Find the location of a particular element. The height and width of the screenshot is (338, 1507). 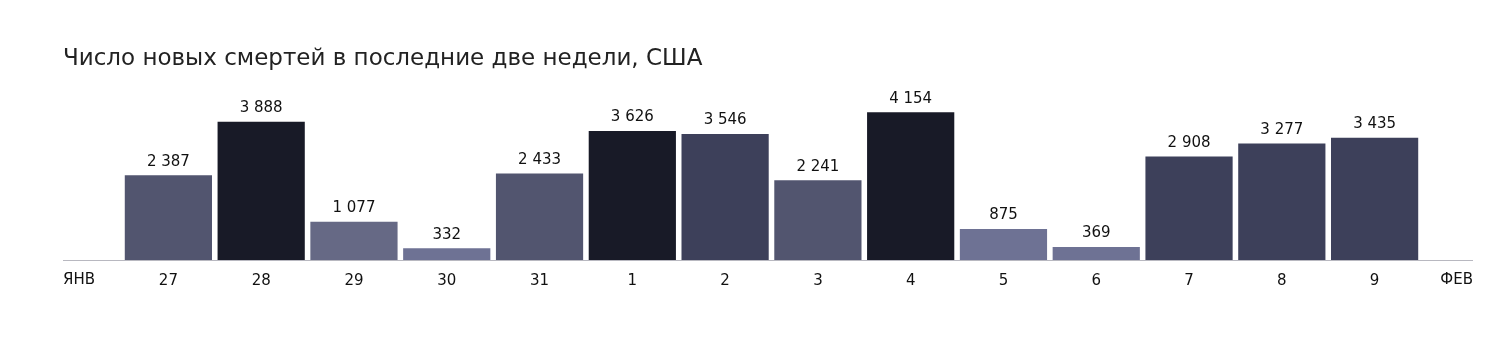

text: ФЕВ is located at coordinates (1456, 278).